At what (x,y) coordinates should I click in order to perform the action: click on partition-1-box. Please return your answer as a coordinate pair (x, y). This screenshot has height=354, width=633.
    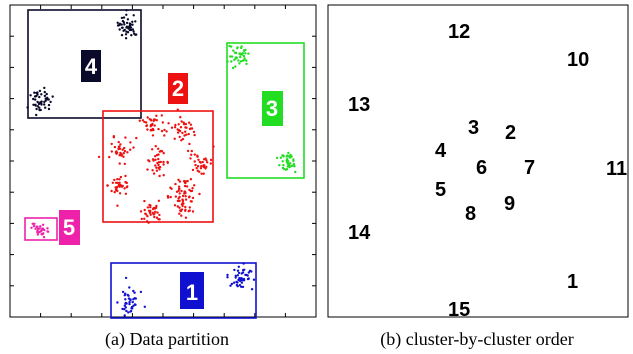
    Looking at the image, I should click on (183, 290).